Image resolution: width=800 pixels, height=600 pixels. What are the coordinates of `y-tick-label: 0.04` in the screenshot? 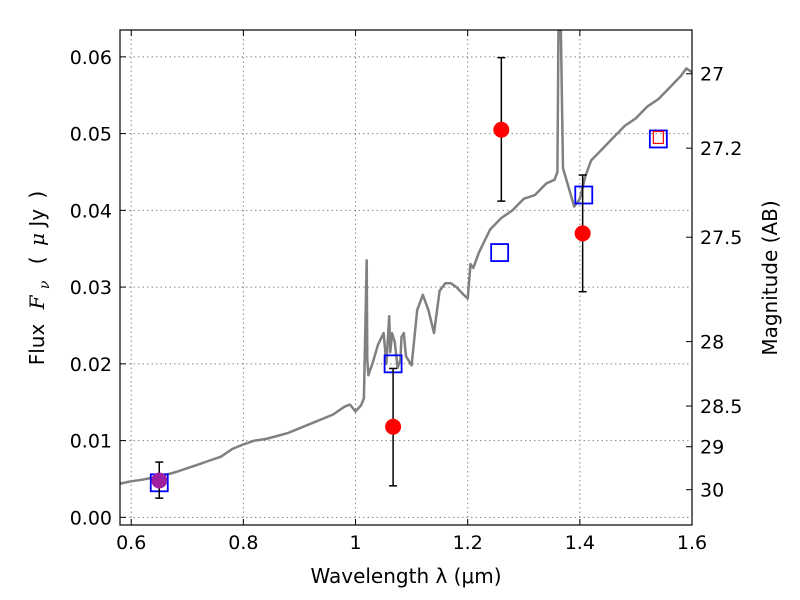 It's located at (91, 211).